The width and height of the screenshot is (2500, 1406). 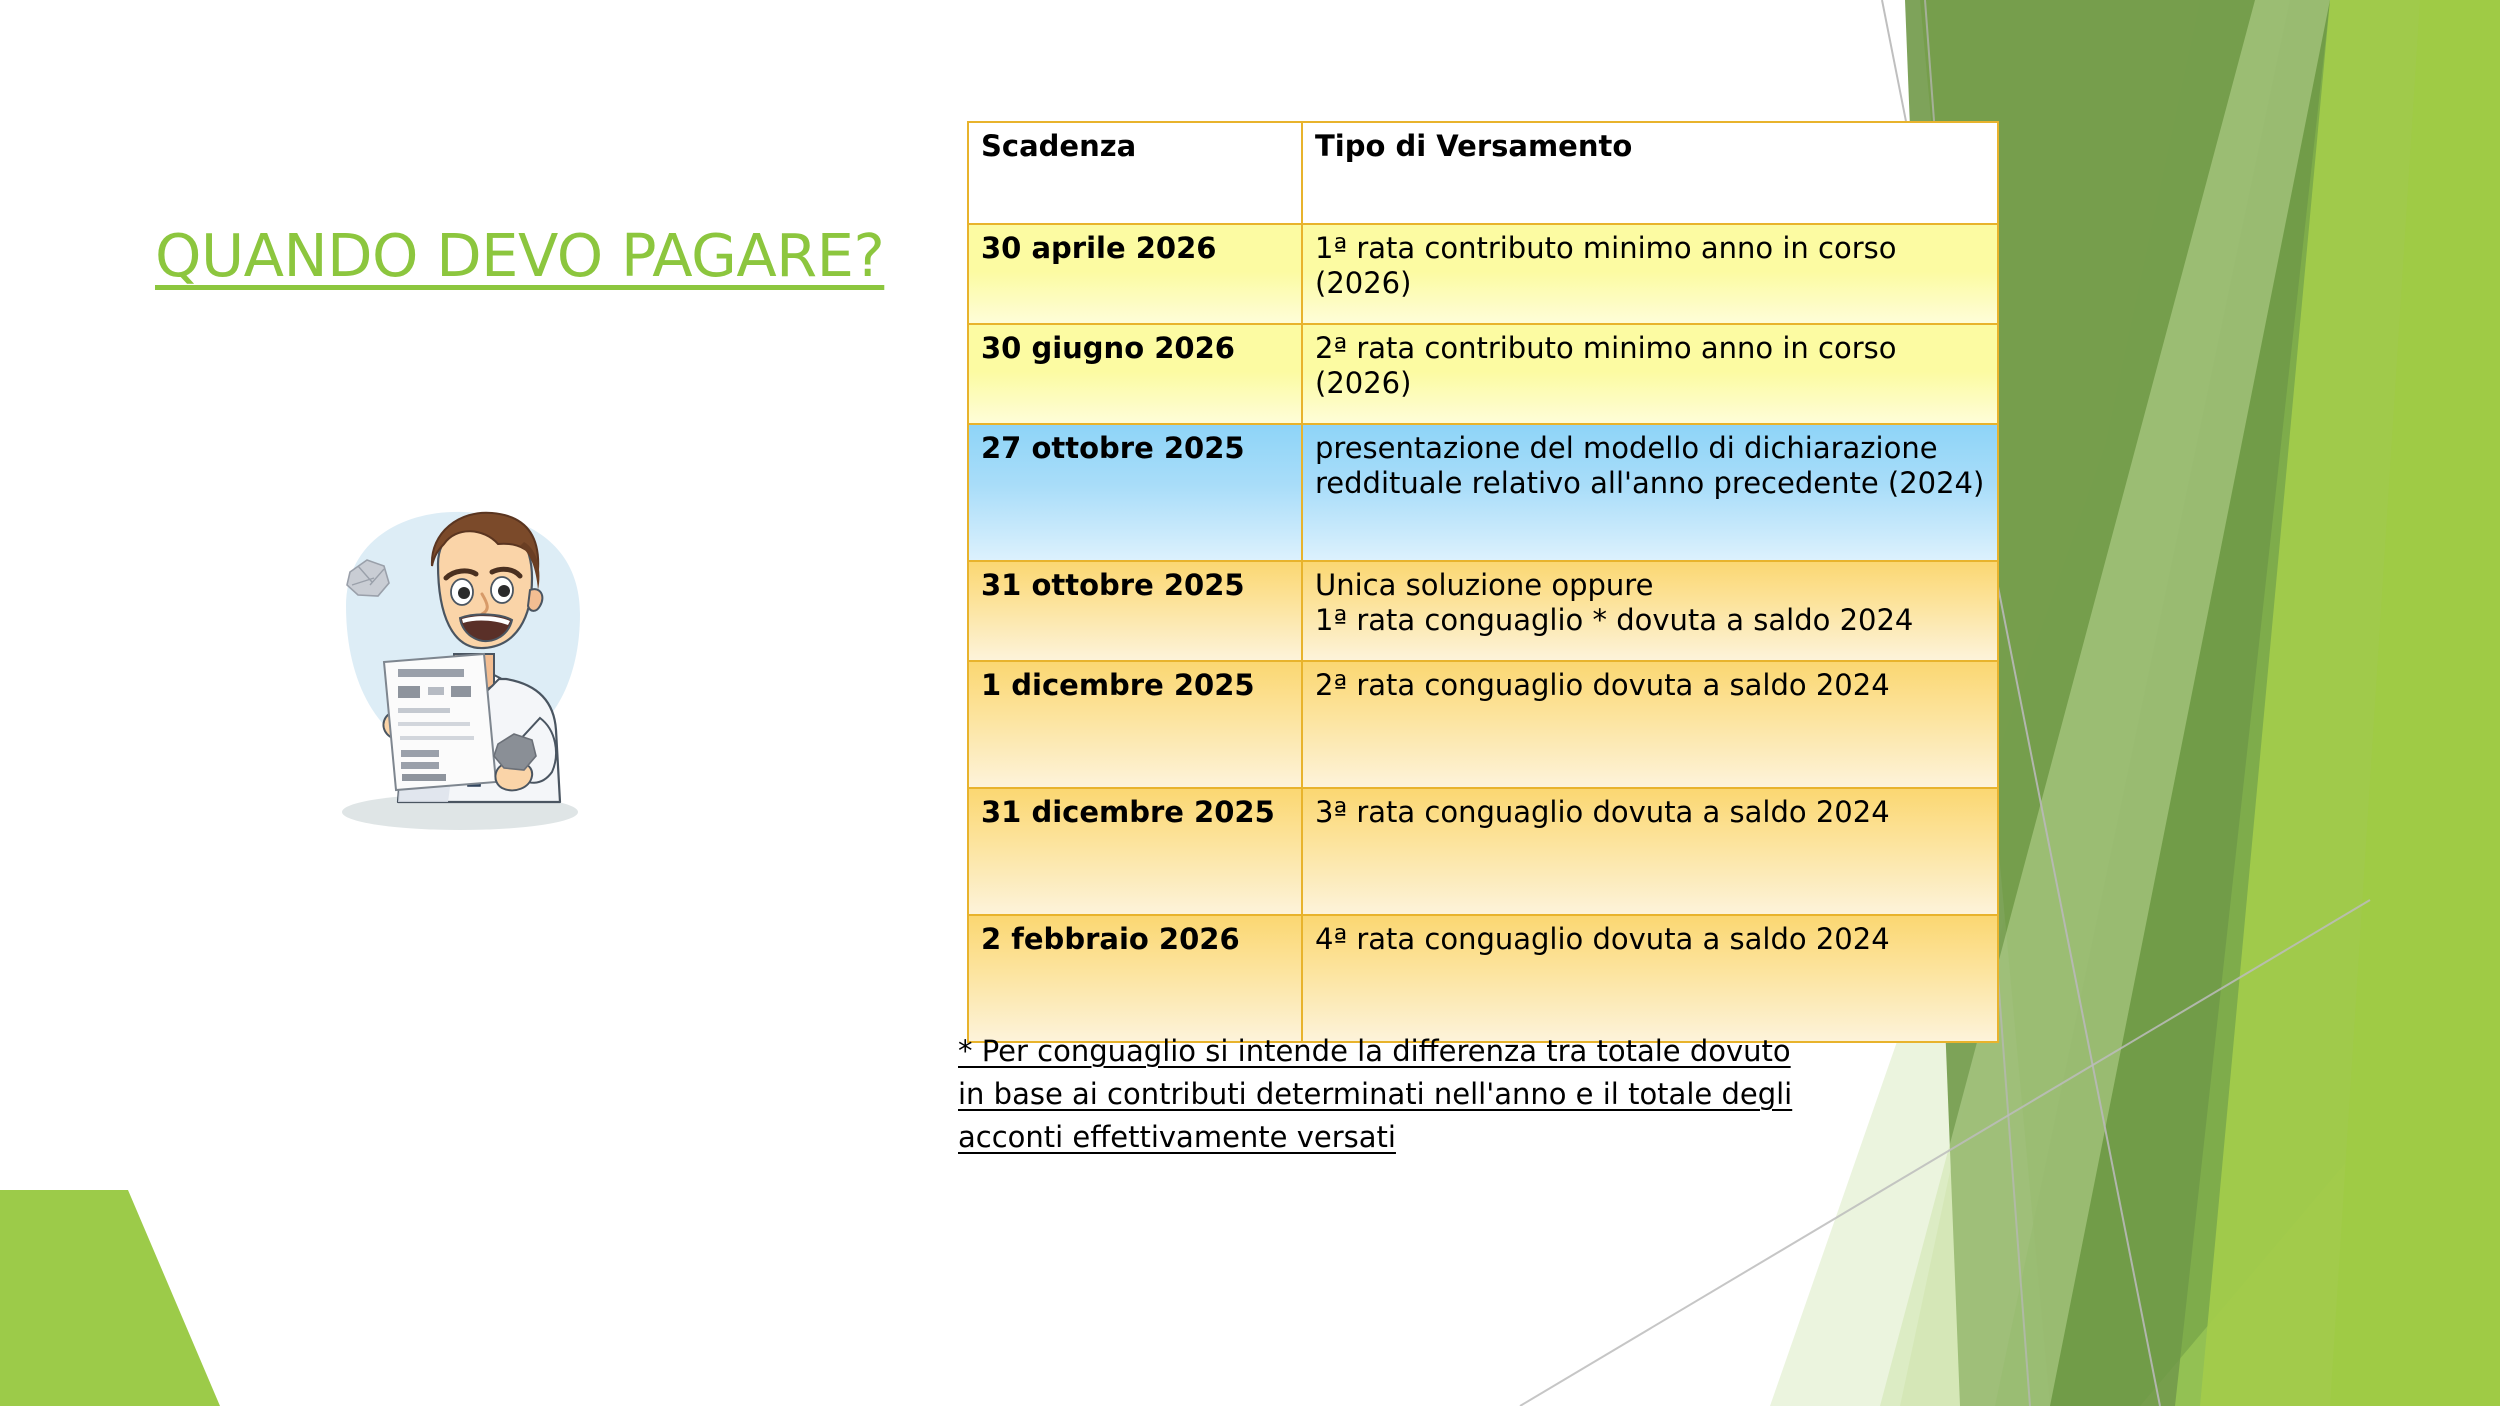 I want to click on eyebrow-right, so click(x=506, y=572).